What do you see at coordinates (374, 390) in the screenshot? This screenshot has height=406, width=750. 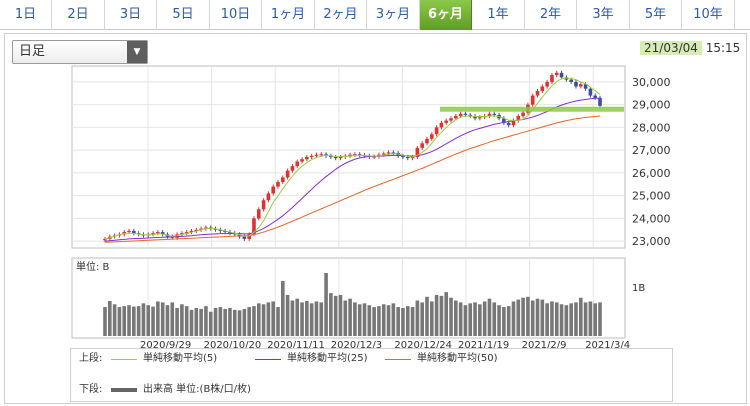 I see `legend-lower-row: 下段: 出来高 単位:(B株/口/枚)` at bounding box center [374, 390].